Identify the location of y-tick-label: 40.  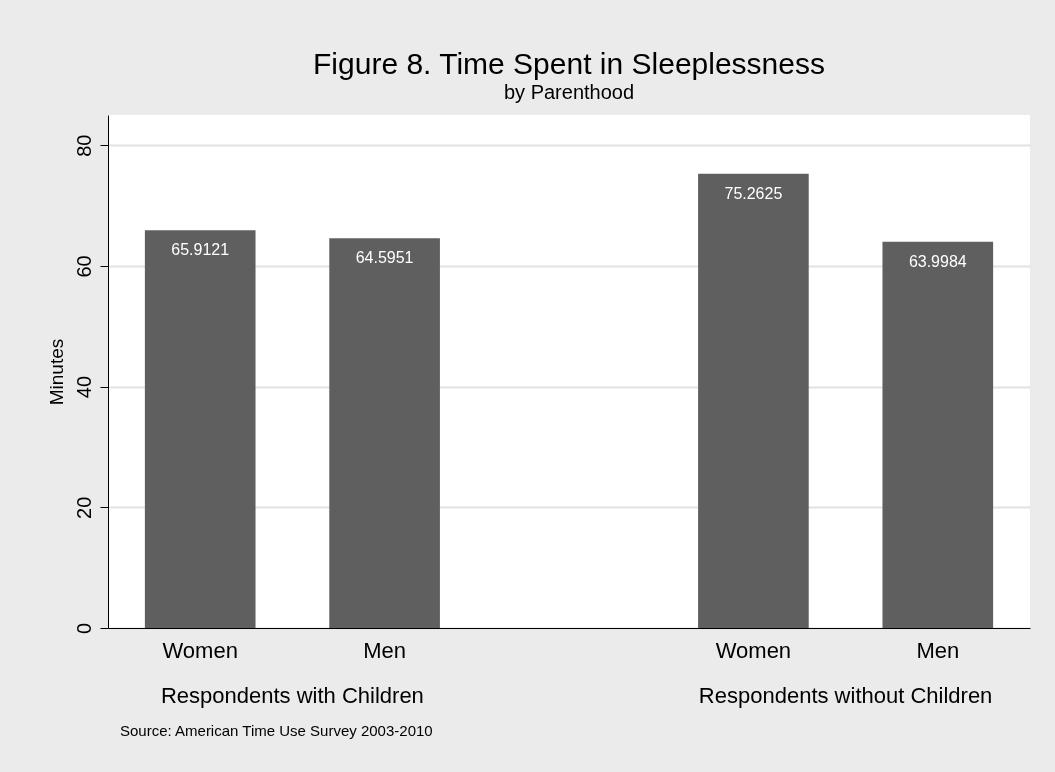
(83, 387).